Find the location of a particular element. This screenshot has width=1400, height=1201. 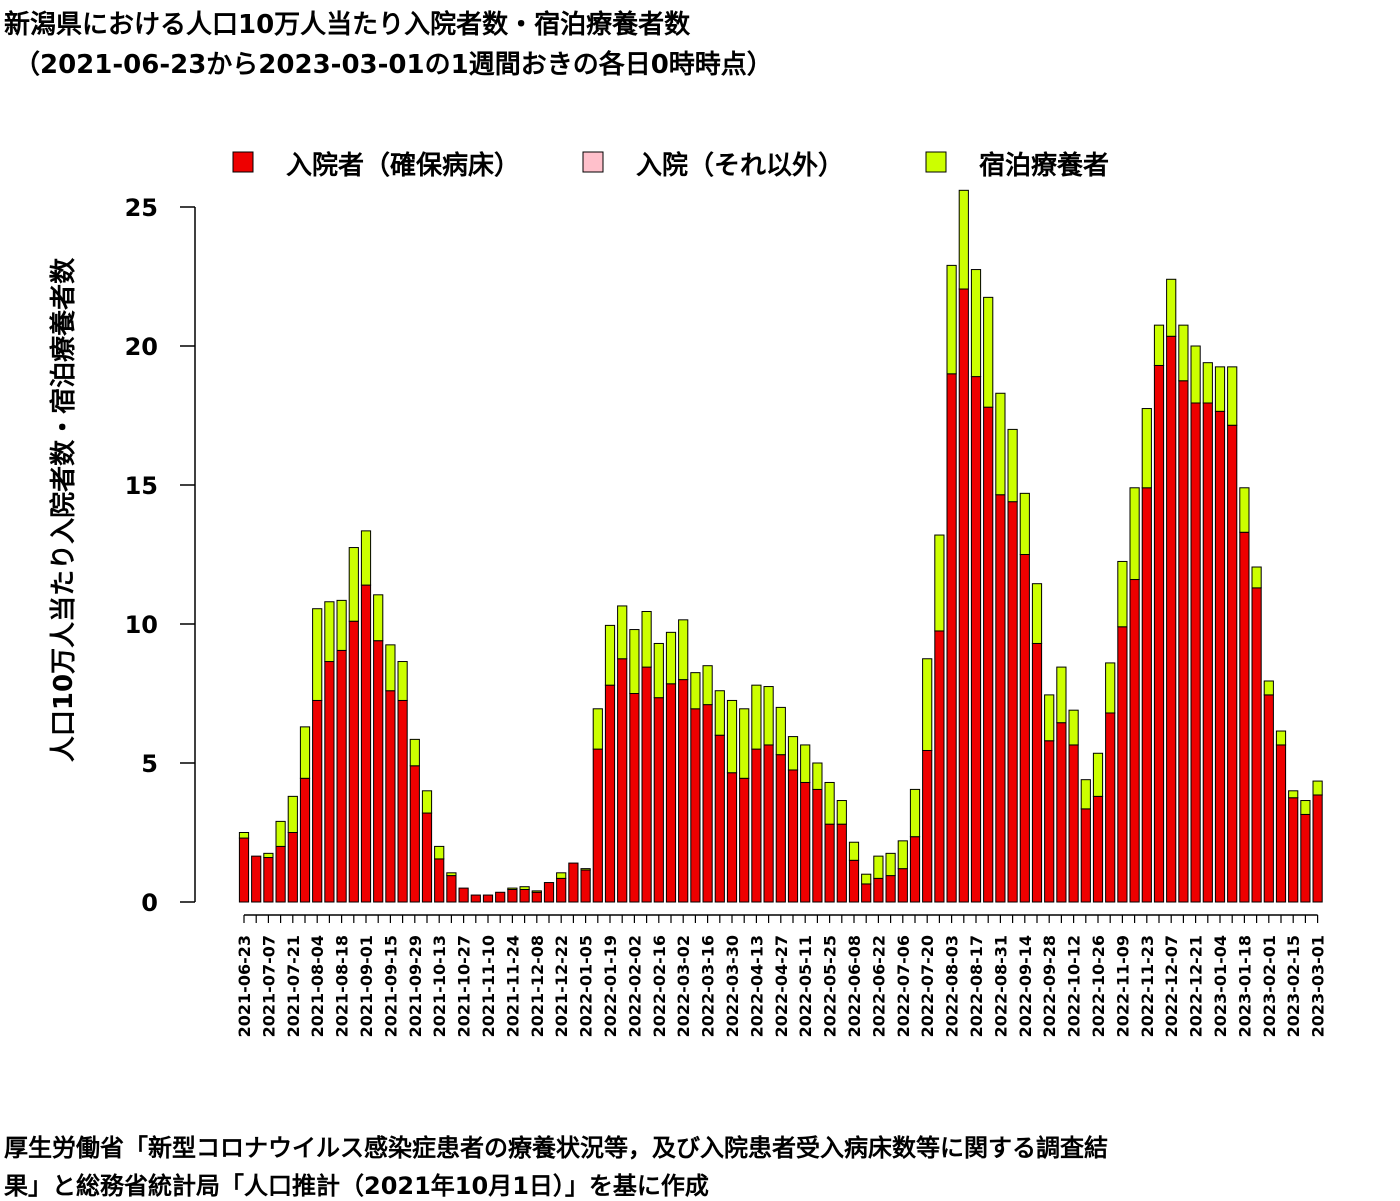

y-tick-label: 0 is located at coordinates (149, 903).